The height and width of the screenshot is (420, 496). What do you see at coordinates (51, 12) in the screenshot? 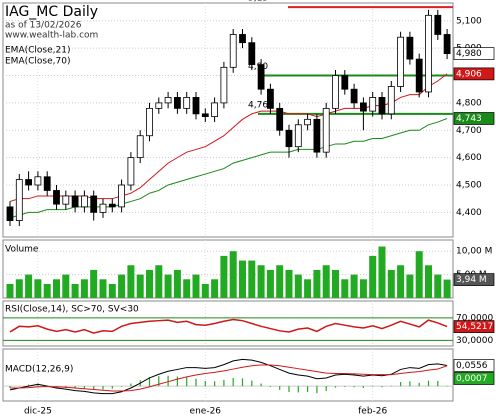
I see `chart-title: IAG_MC Daily` at bounding box center [51, 12].